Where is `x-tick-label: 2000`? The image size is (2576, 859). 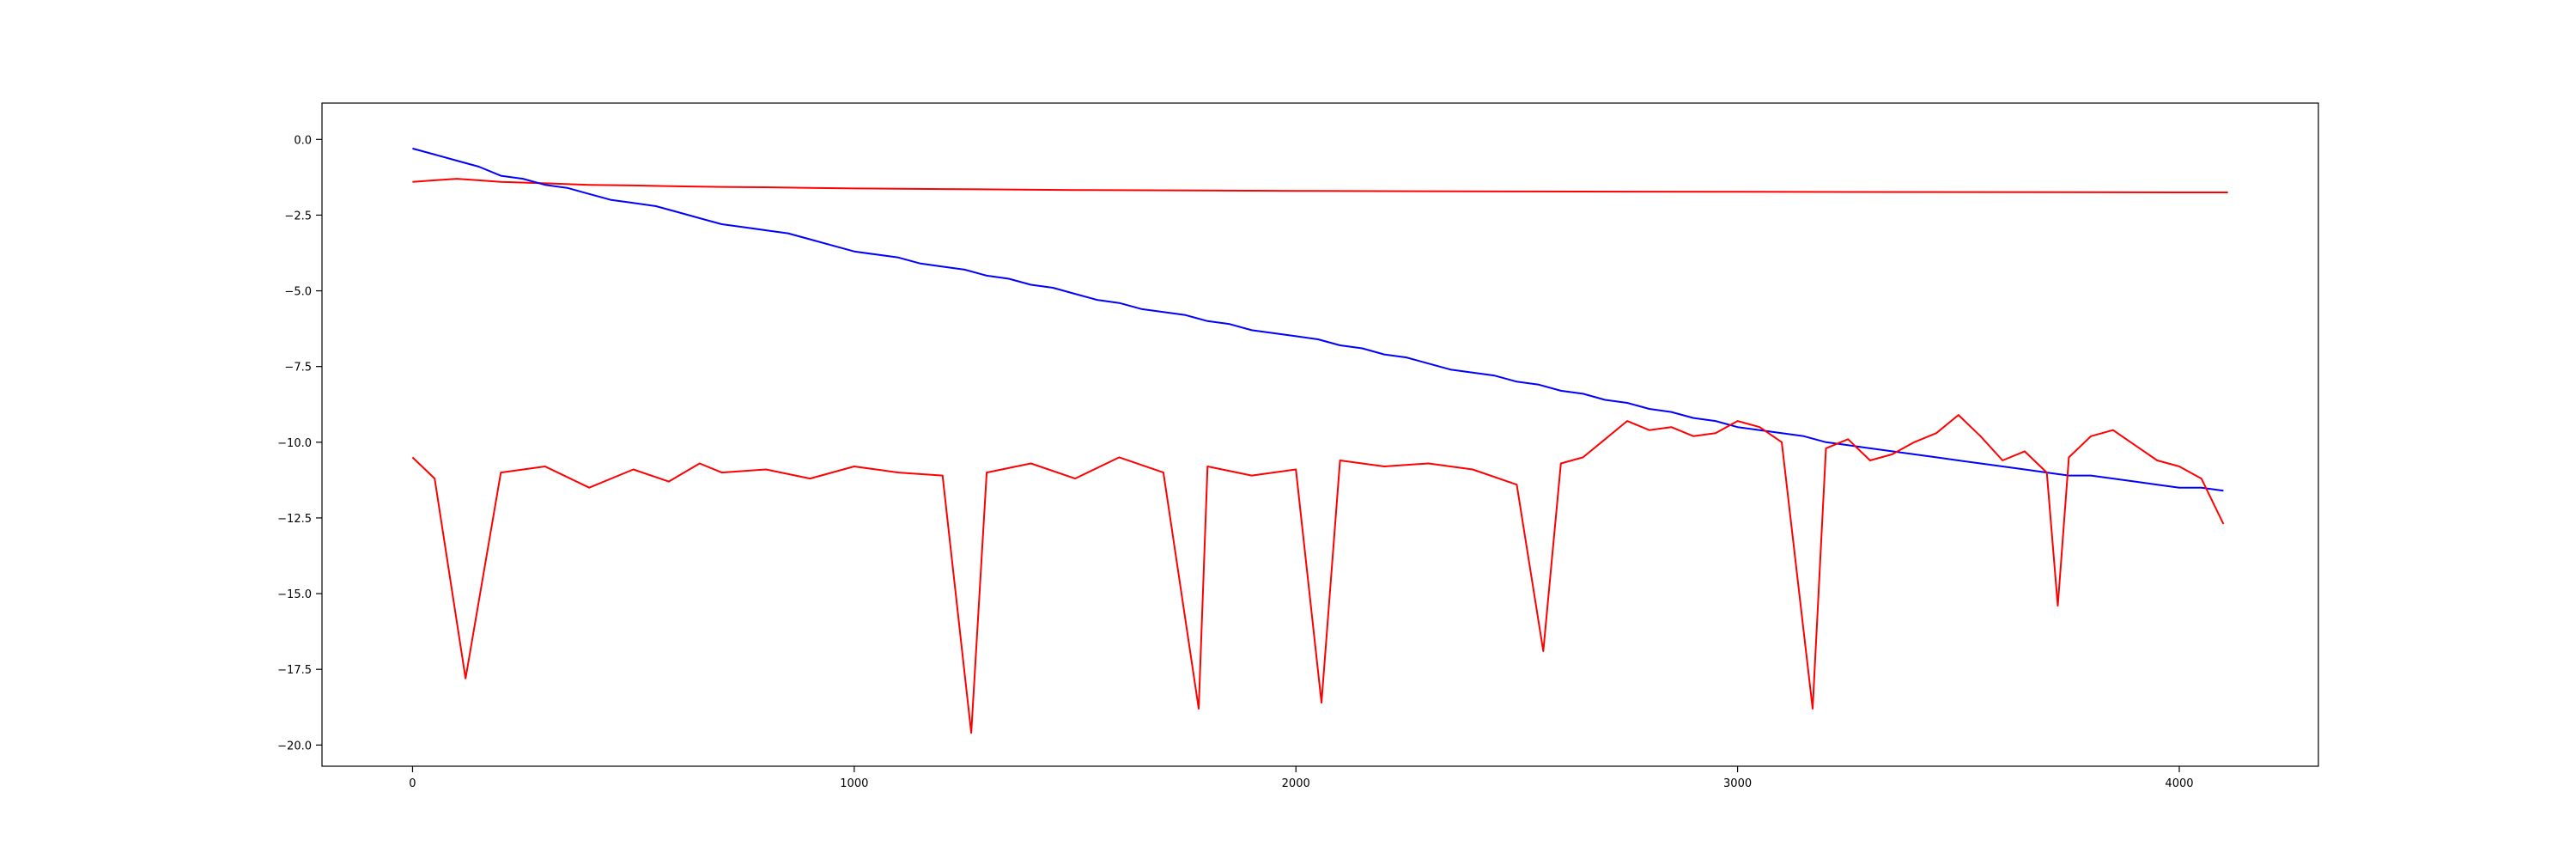 x-tick-label: 2000 is located at coordinates (1296, 783).